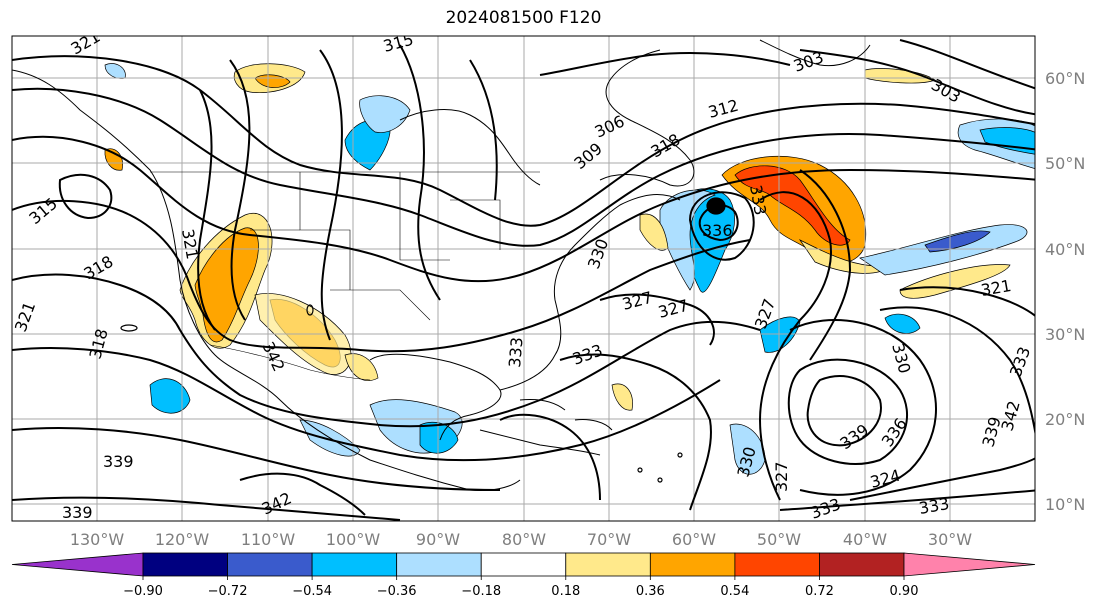 The height and width of the screenshot is (615, 1105). What do you see at coordinates (734, 591) in the screenshot?
I see `colorbar-tick-label: 0.54` at bounding box center [734, 591].